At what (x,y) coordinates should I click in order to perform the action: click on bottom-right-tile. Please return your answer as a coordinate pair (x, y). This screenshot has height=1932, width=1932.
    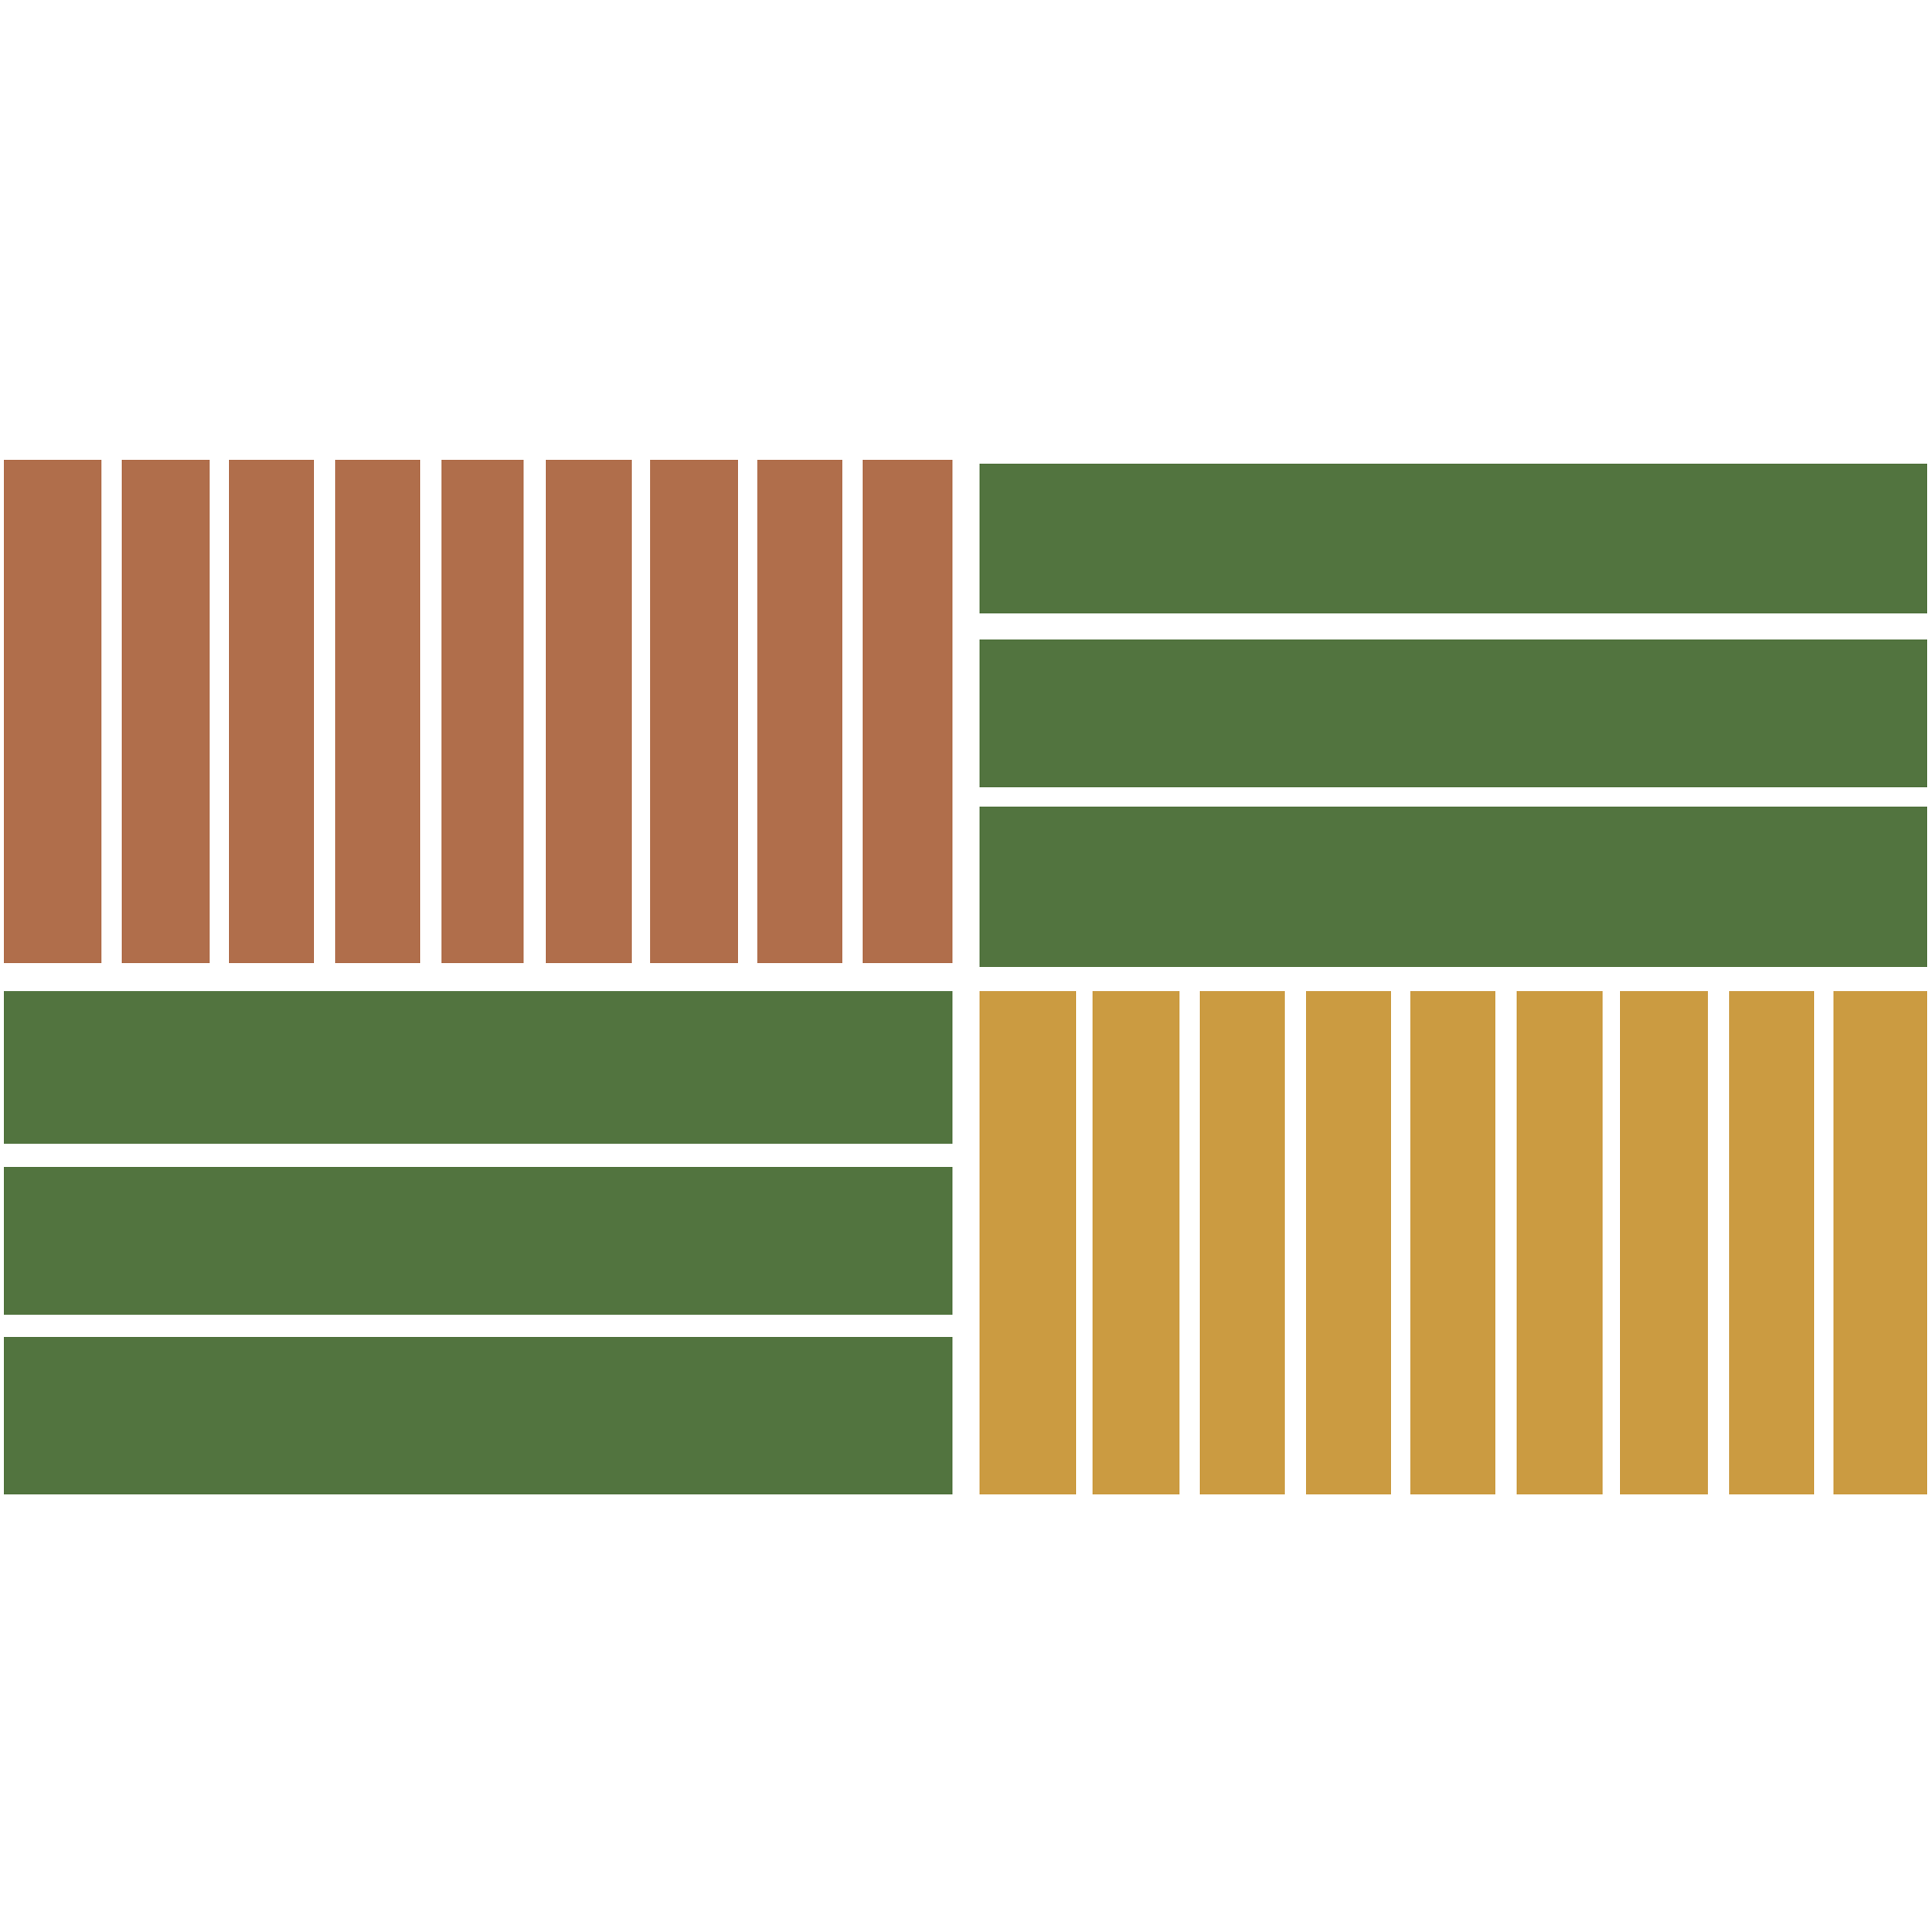
    Looking at the image, I should click on (1453, 1242).